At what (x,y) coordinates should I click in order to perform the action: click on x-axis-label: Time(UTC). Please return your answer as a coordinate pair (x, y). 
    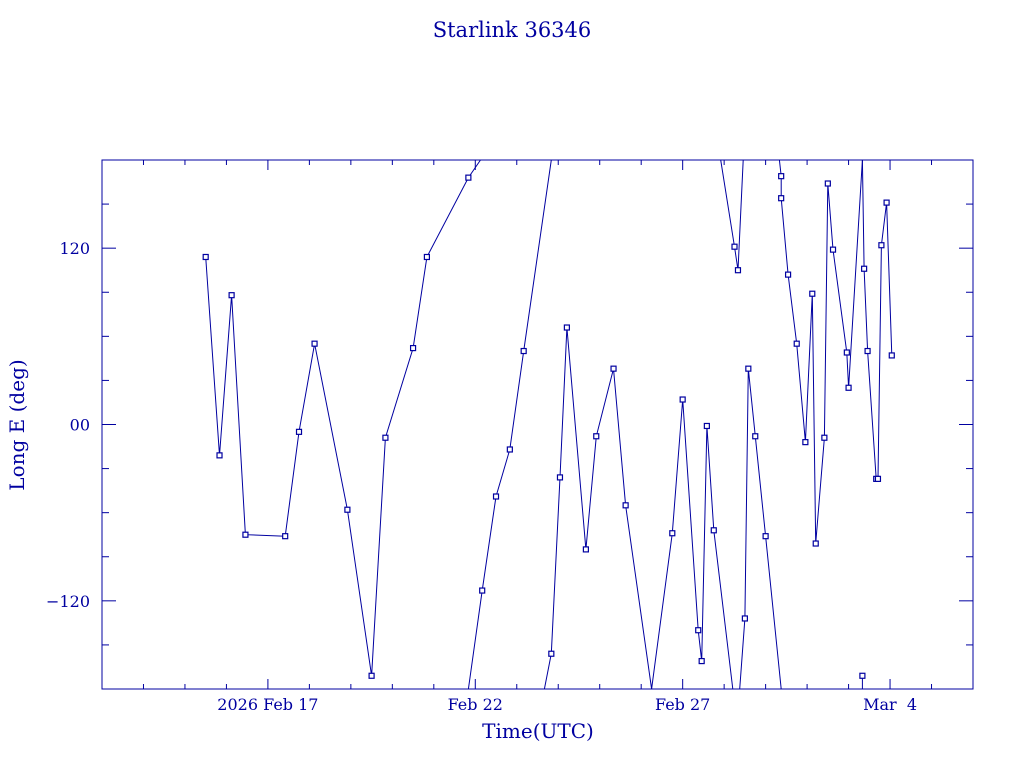
    Looking at the image, I should click on (538, 731).